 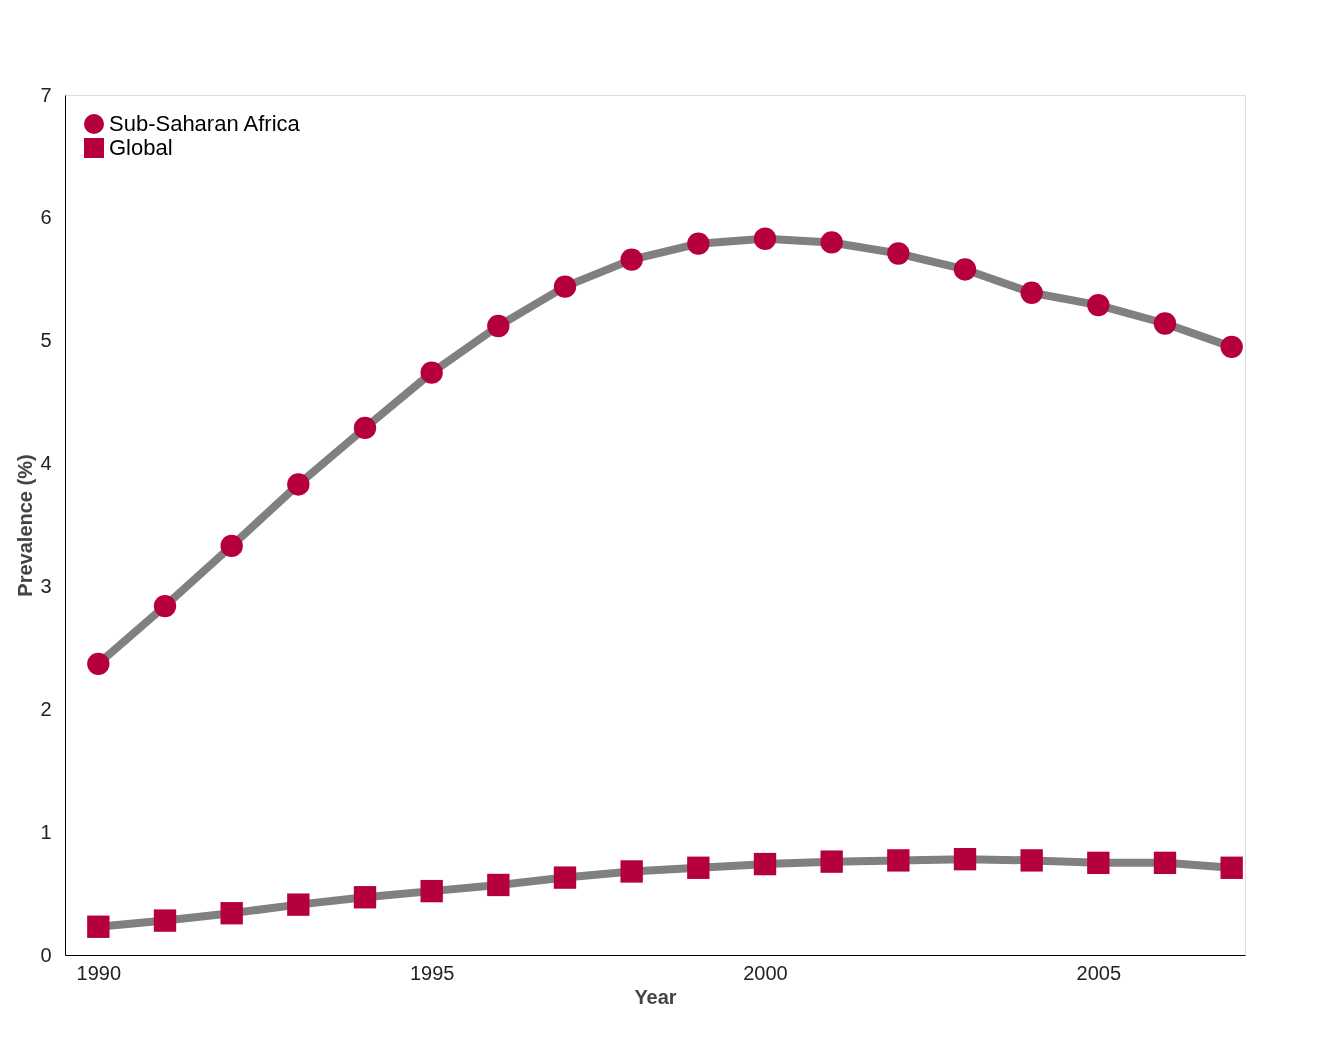 I want to click on x-tick-label: 2005, so click(x=1099, y=972).